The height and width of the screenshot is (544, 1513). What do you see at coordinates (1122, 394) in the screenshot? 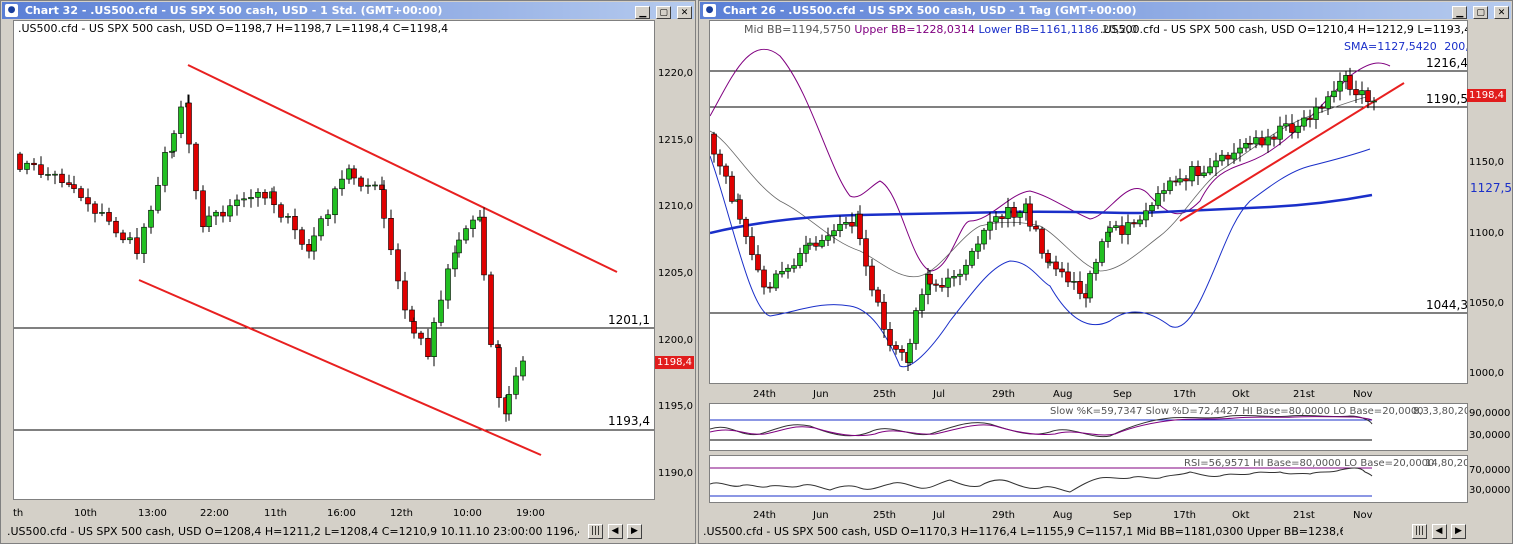
I see `right-xtick: Sep` at bounding box center [1122, 394].